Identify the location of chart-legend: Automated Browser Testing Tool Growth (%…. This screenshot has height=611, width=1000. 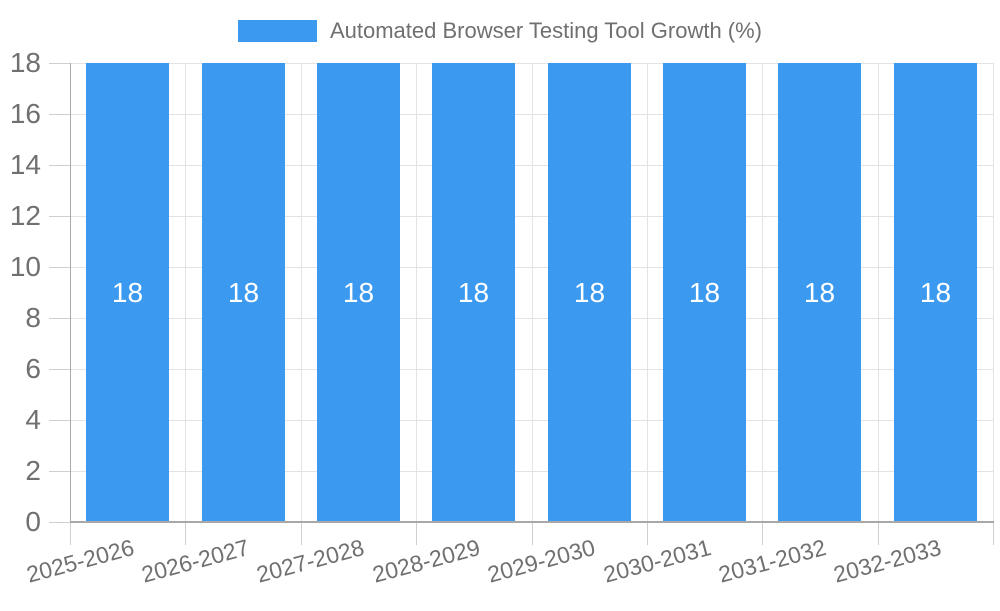
(500, 31).